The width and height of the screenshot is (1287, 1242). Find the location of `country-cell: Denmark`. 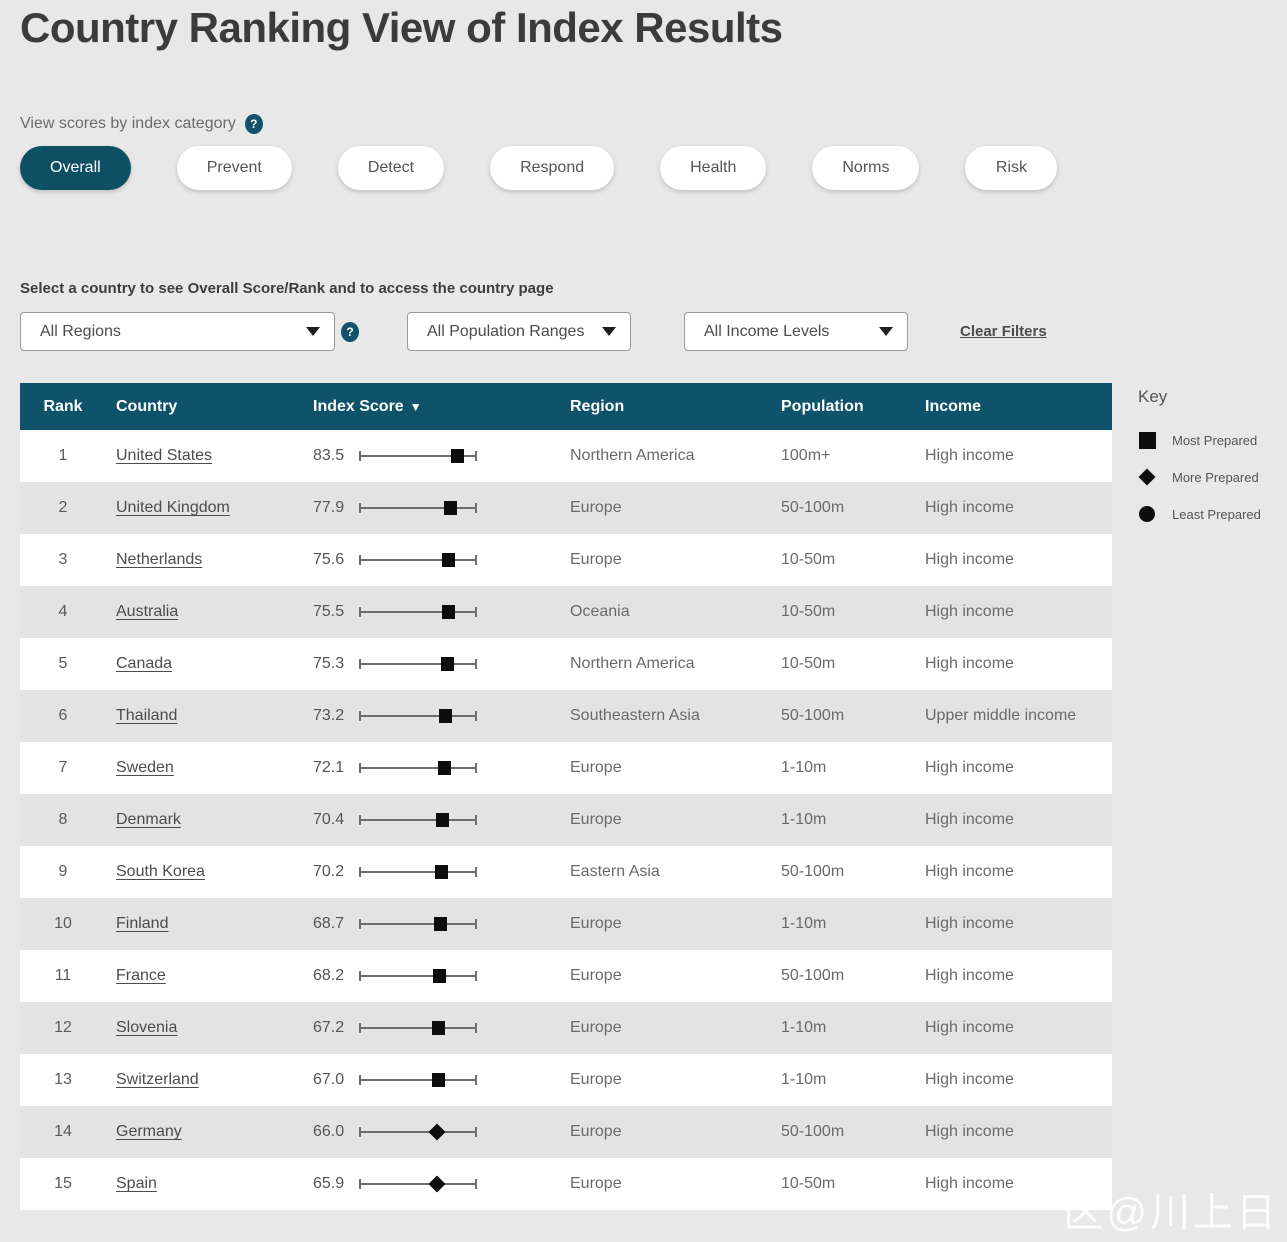

country-cell: Denmark is located at coordinates (214, 820).